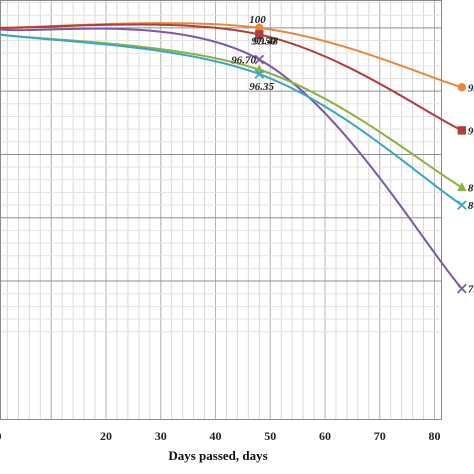 This screenshot has height=474, width=474. What do you see at coordinates (471, 206) in the screenshot?
I see `data-label: 86.00` at bounding box center [471, 206].